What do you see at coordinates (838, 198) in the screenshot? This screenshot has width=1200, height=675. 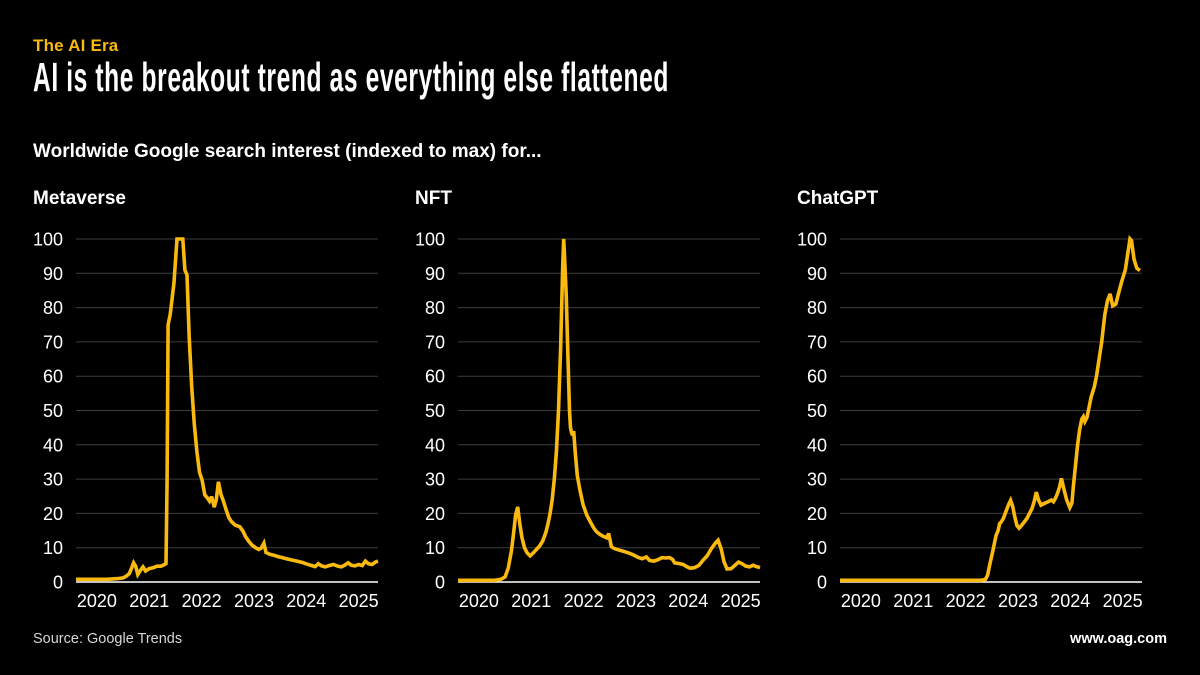 I see `chart-title: ChatGPT` at bounding box center [838, 198].